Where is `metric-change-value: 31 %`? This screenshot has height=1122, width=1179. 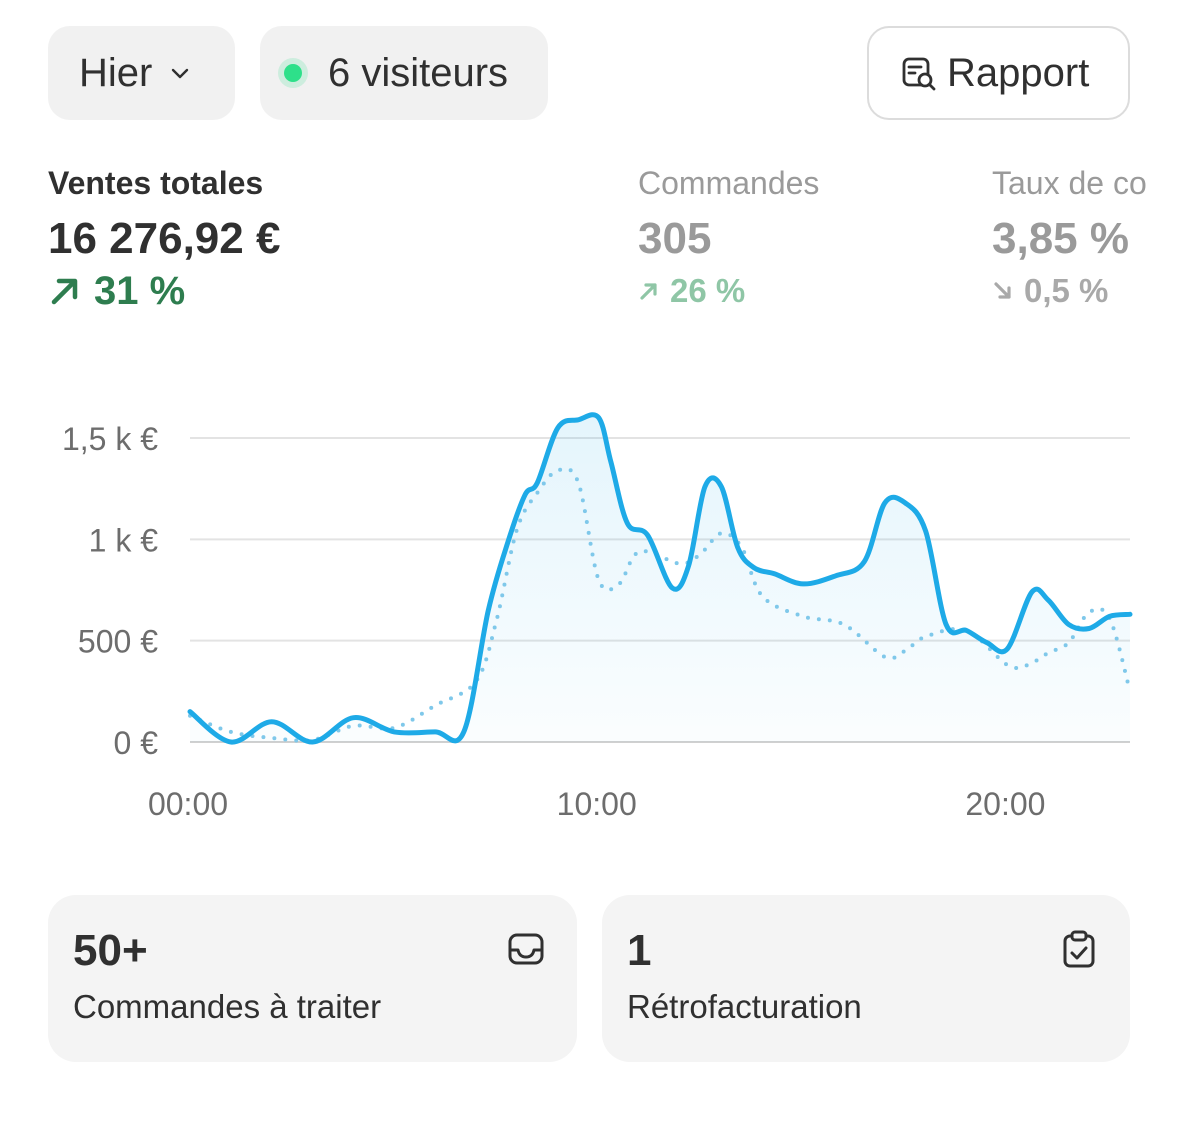 metric-change-value: 31 % is located at coordinates (140, 291).